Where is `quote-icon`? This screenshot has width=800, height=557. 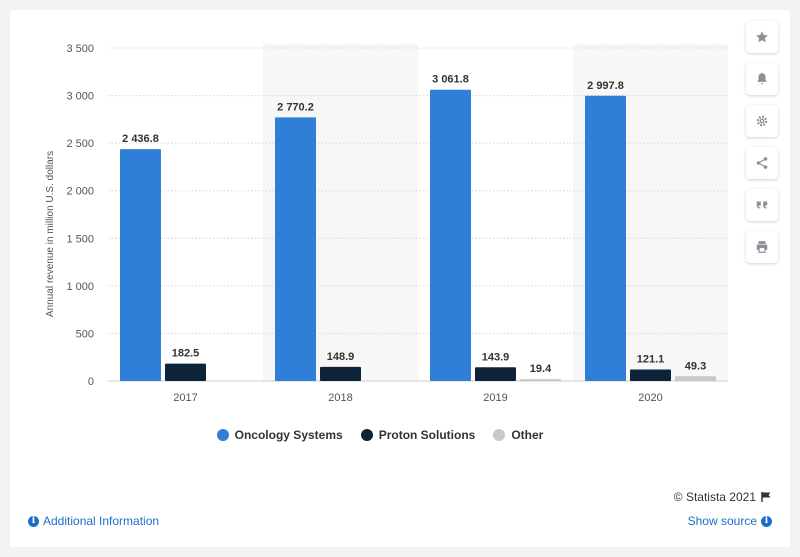
quote-icon is located at coordinates (762, 205).